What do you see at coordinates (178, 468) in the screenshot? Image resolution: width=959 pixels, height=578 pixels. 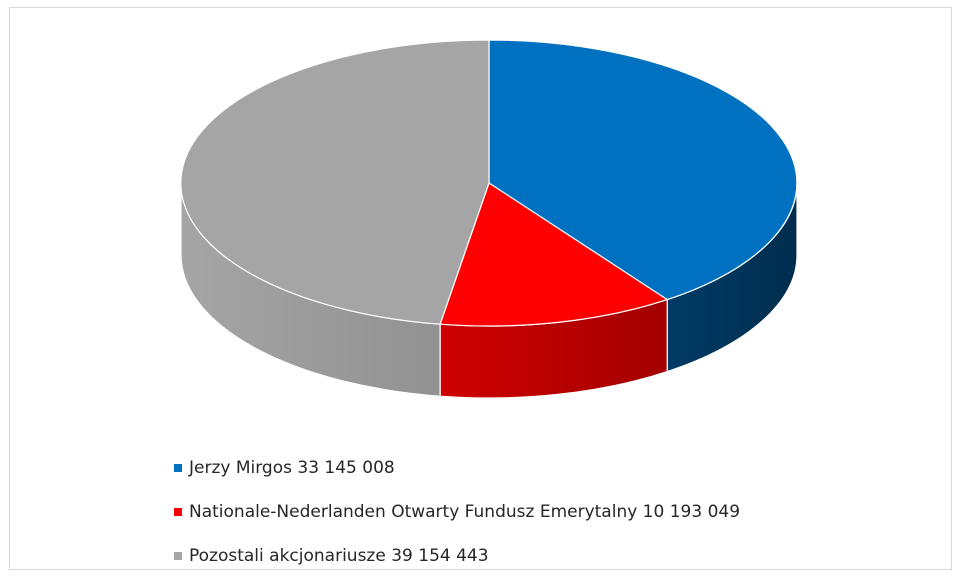 I see `legend-swatch-blue` at bounding box center [178, 468].